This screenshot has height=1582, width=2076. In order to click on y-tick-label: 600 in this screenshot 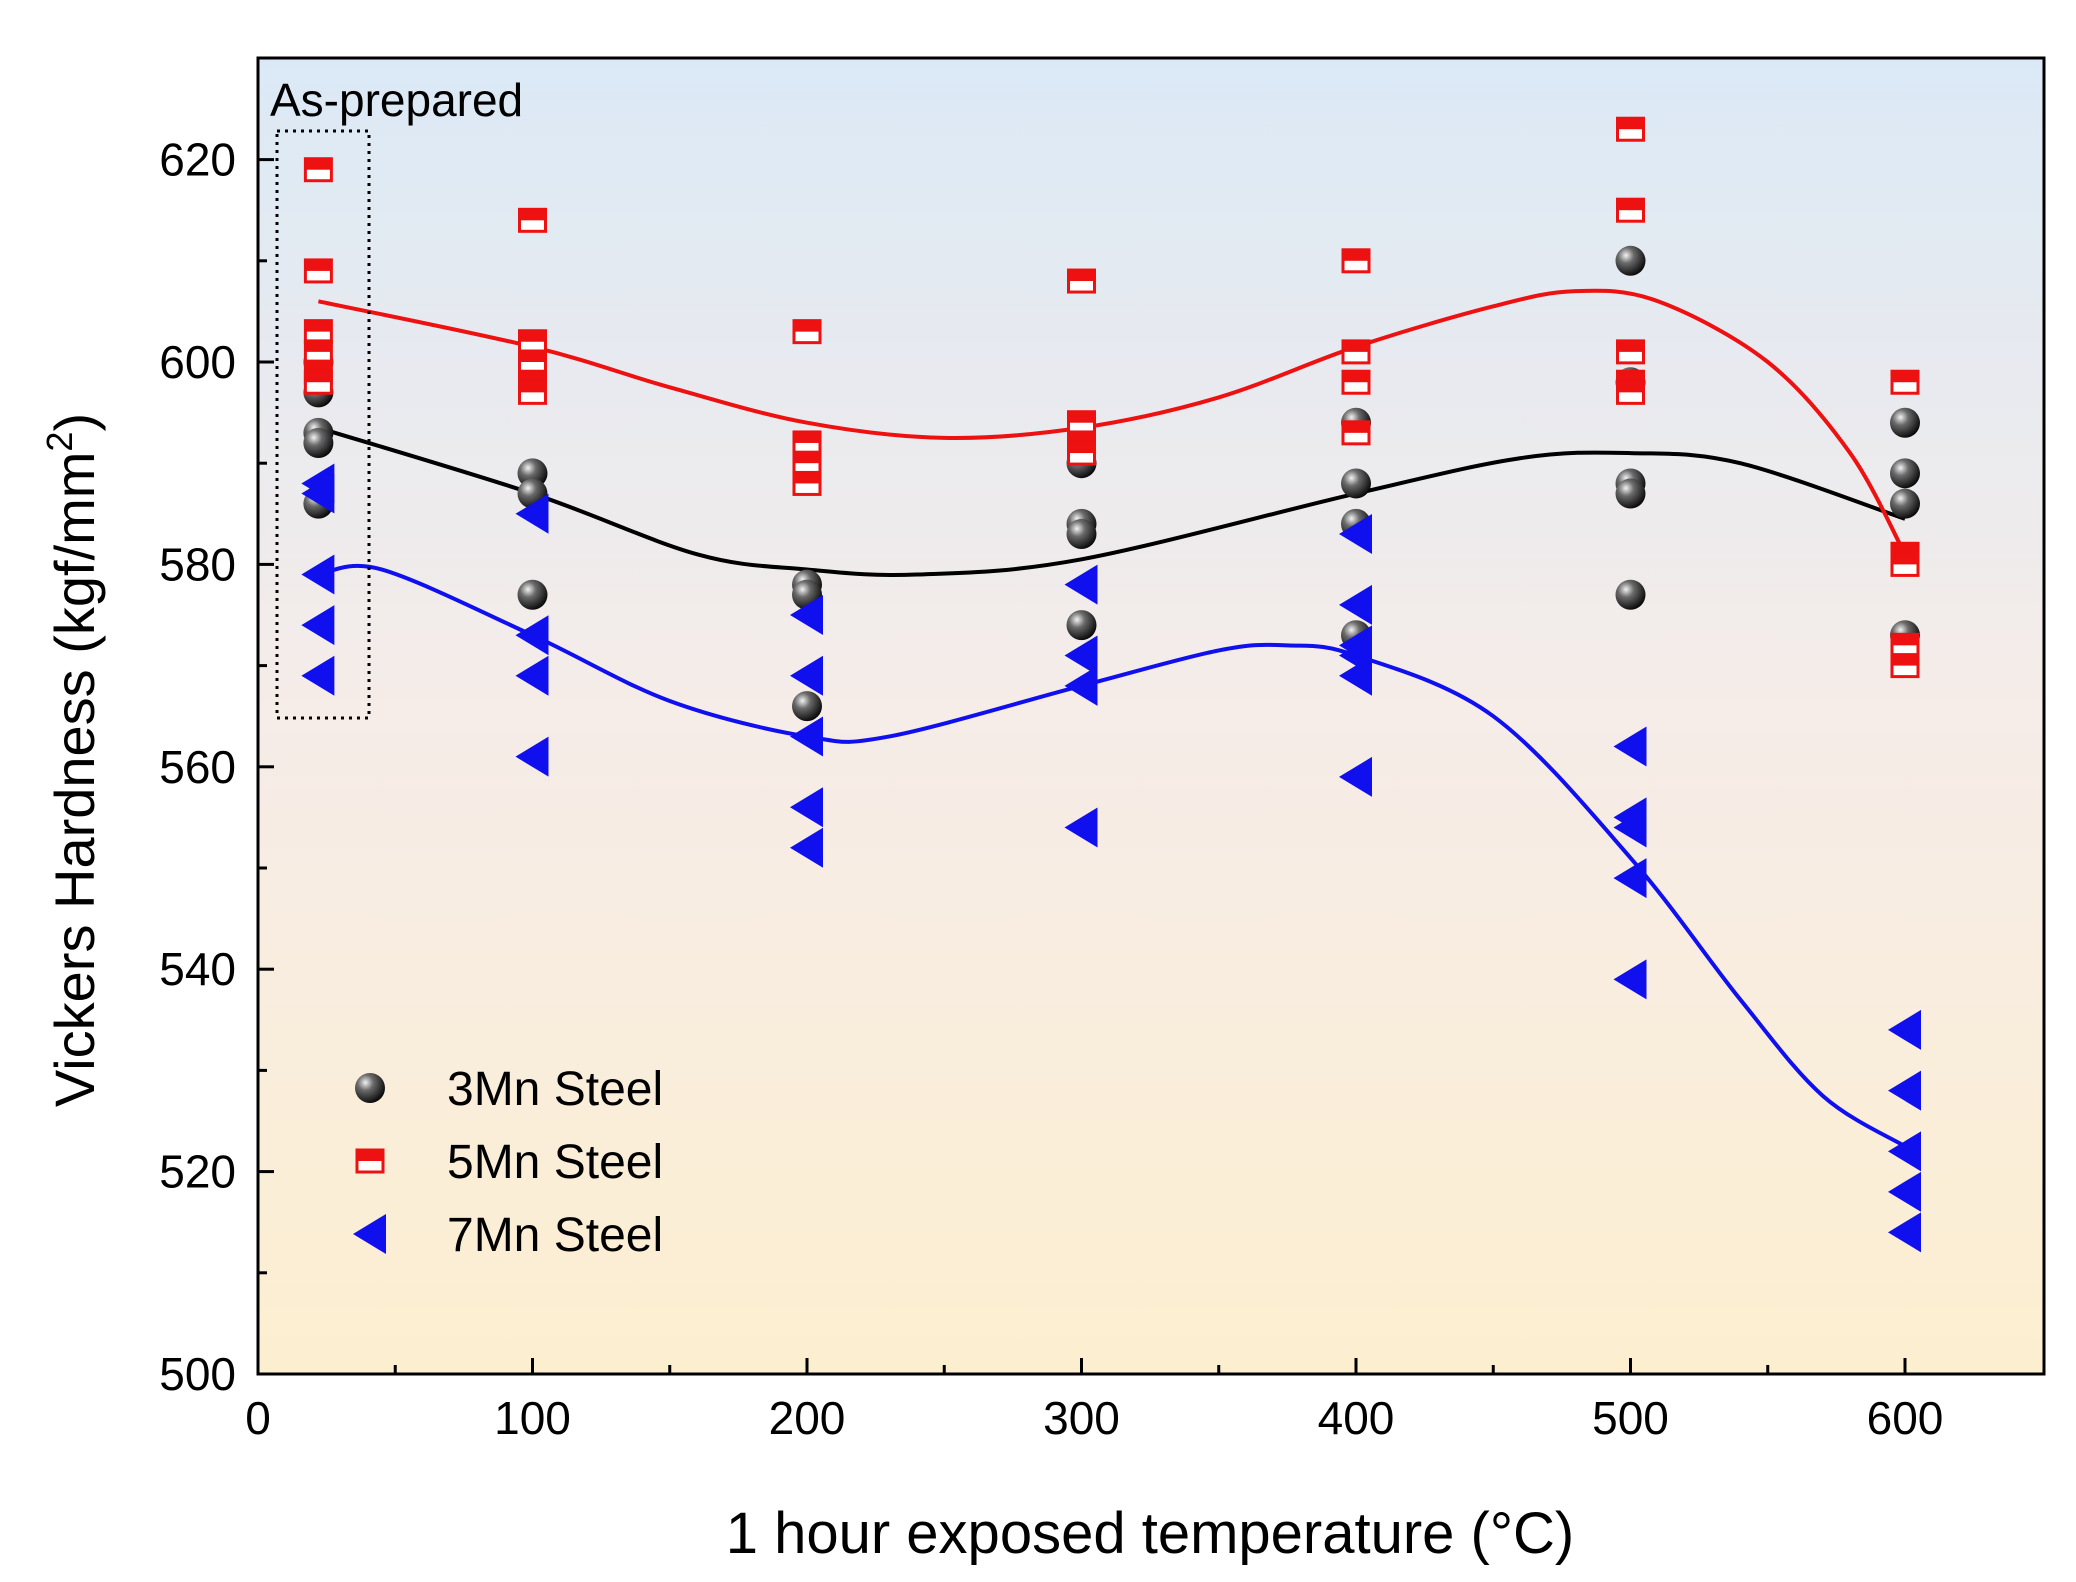, I will do `click(197, 362)`.